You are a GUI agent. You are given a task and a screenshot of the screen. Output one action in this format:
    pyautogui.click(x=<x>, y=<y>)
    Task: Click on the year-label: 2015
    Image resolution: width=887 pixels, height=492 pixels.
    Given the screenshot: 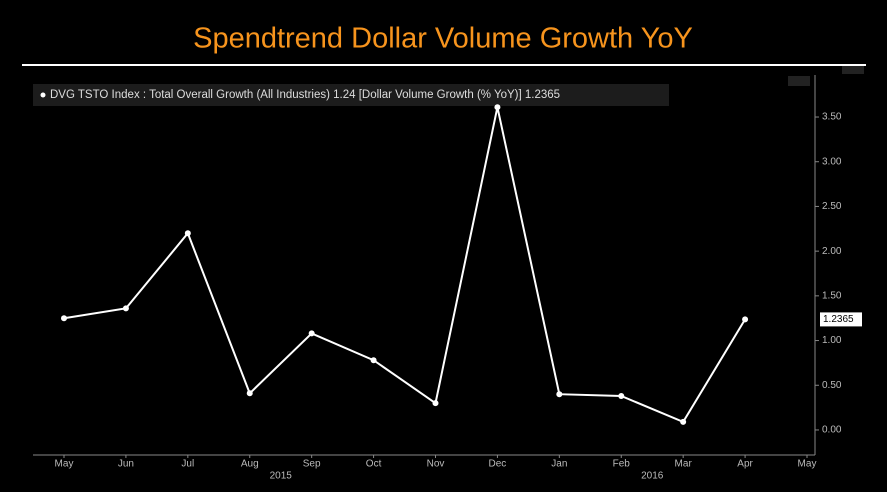 What is the action you would take?
    pyautogui.click(x=281, y=476)
    